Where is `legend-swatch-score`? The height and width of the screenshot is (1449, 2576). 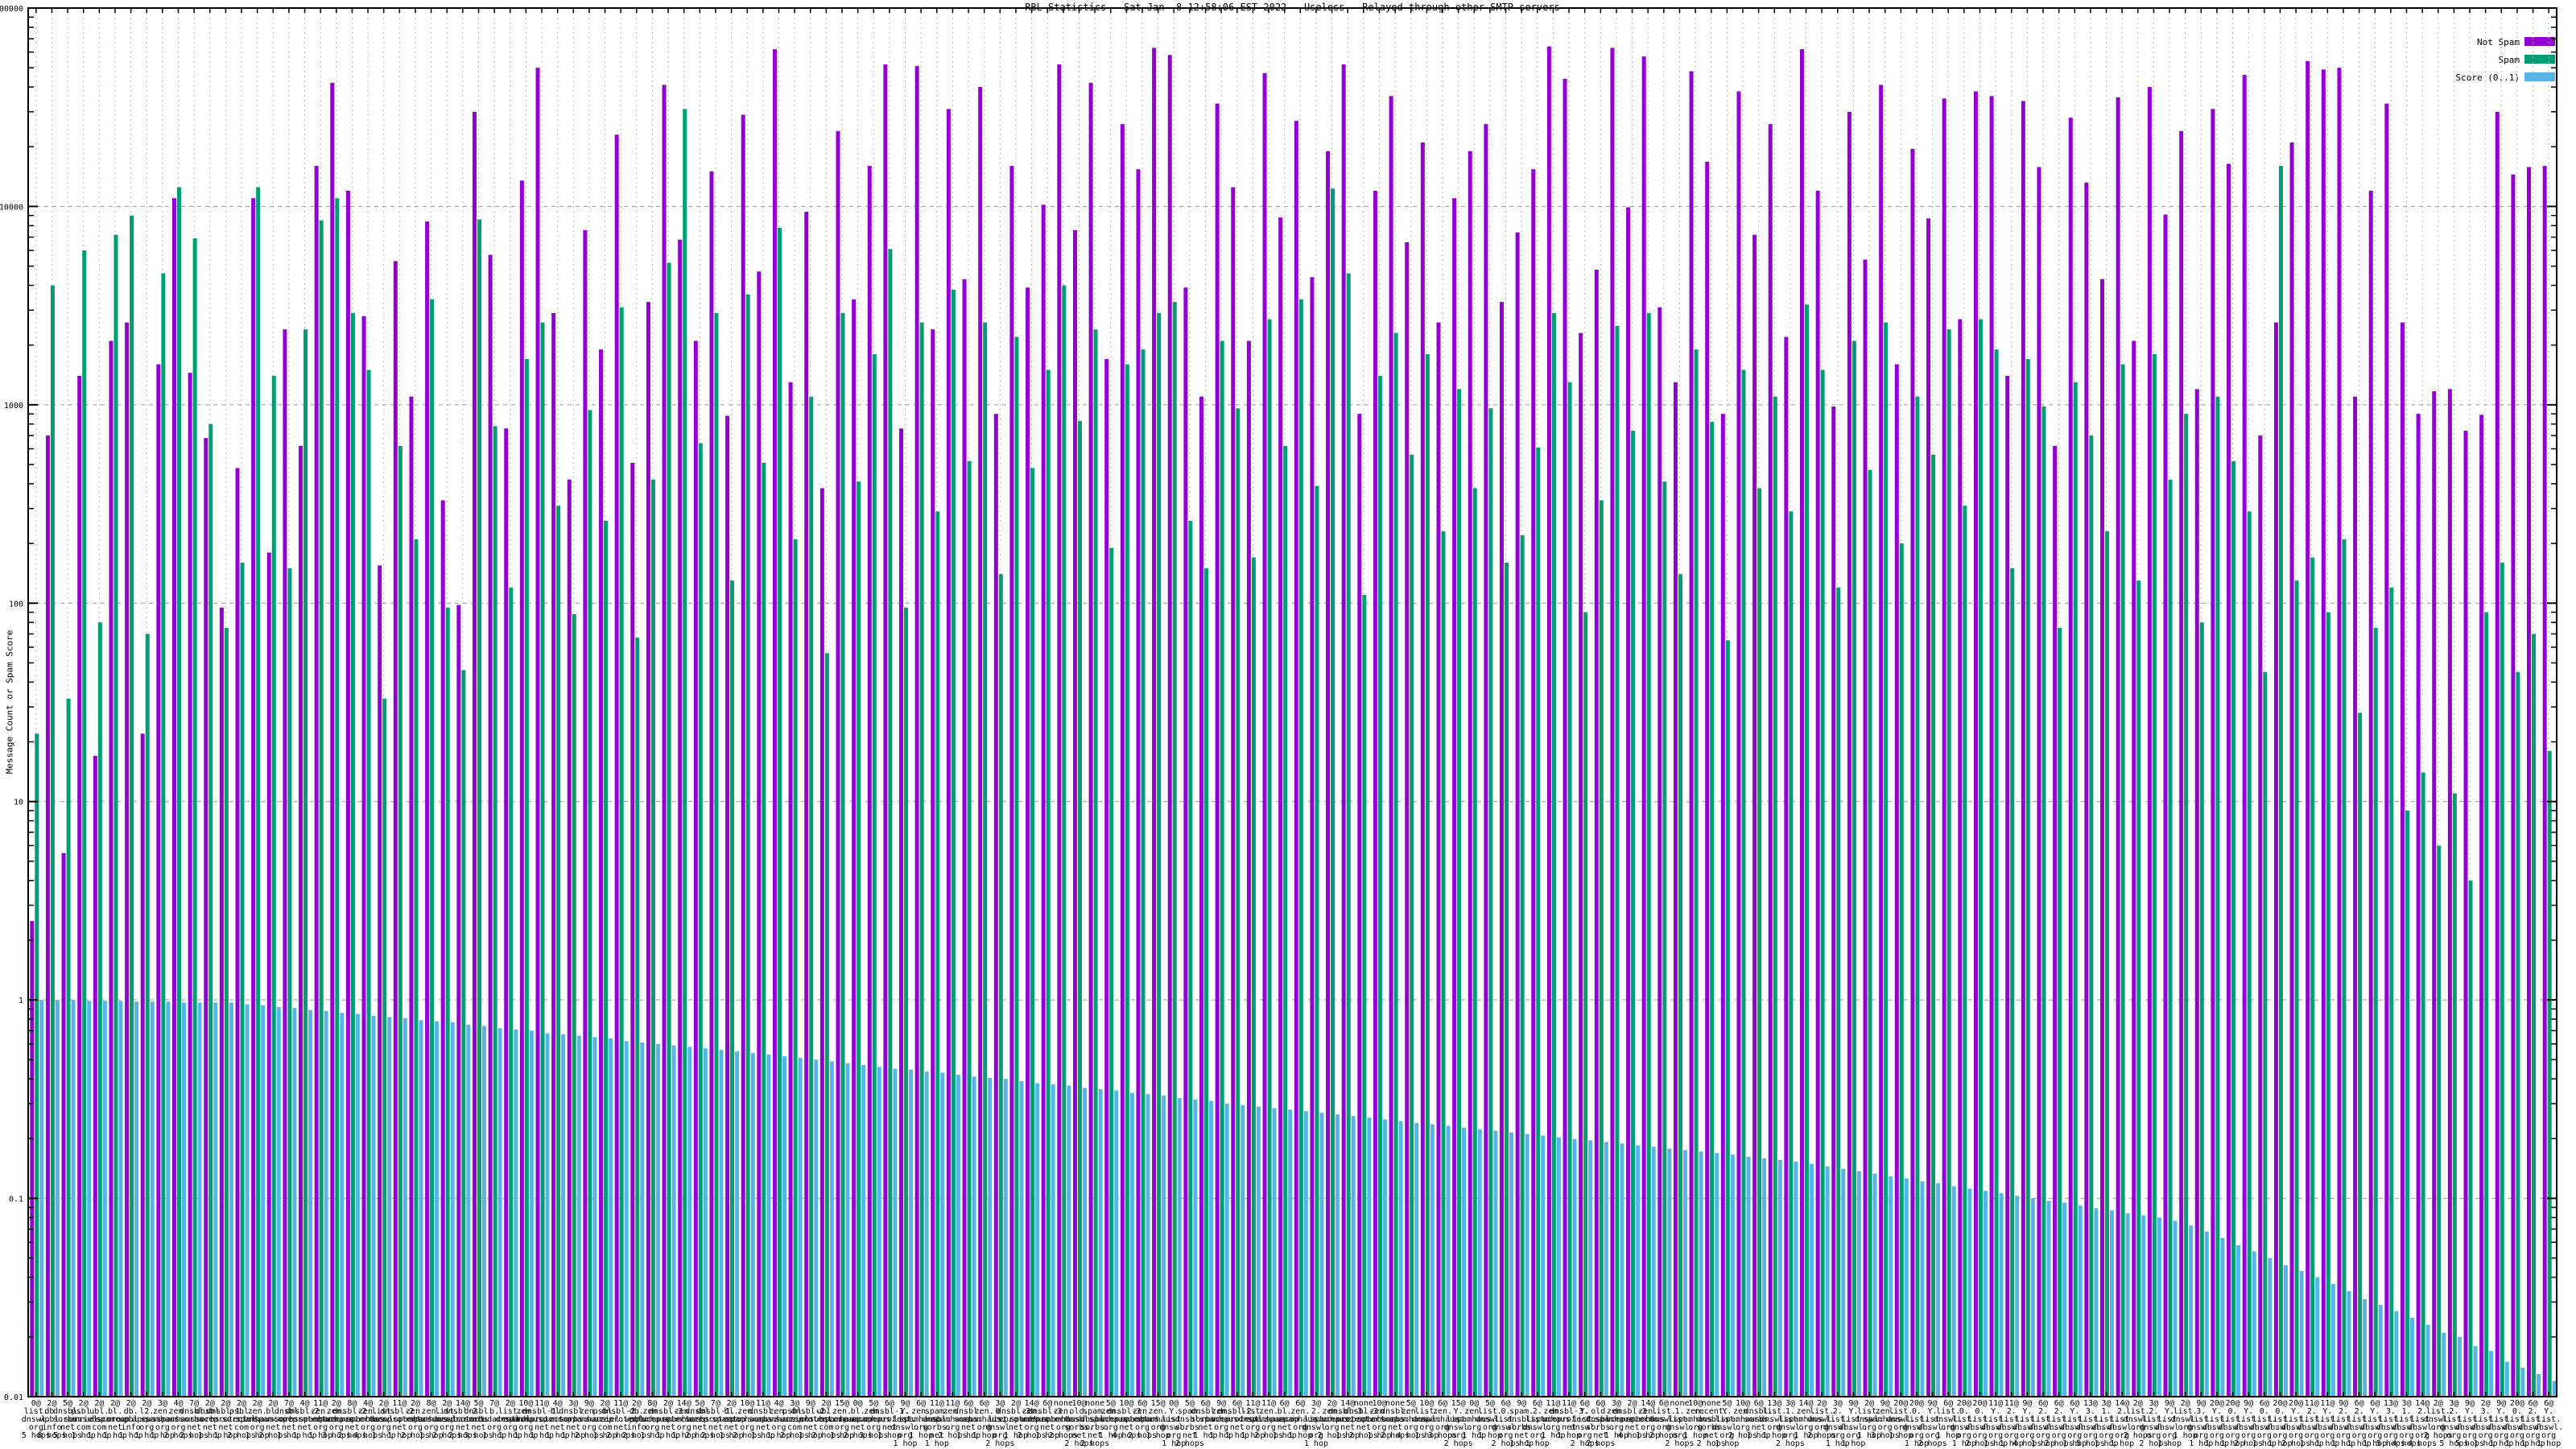
legend-swatch-score is located at coordinates (2539, 76).